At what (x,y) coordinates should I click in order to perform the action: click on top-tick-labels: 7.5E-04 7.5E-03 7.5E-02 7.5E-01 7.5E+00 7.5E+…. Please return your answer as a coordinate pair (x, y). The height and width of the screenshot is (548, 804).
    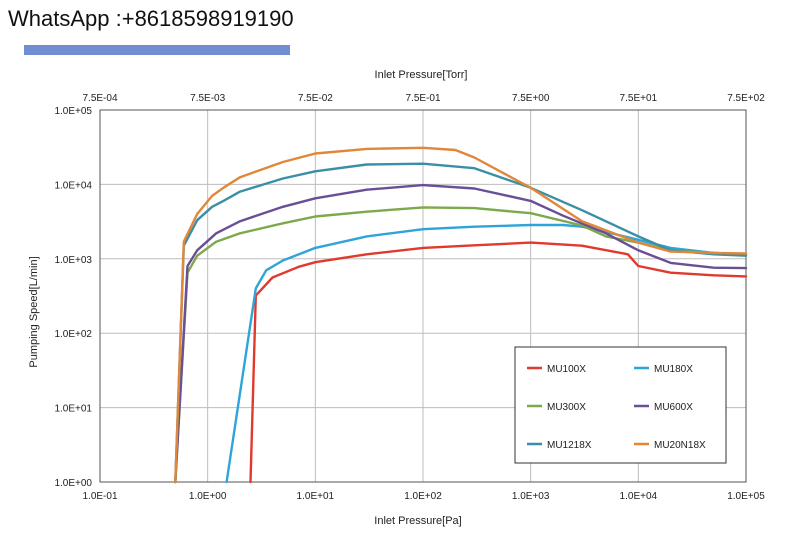
    Looking at the image, I should click on (423, 98).